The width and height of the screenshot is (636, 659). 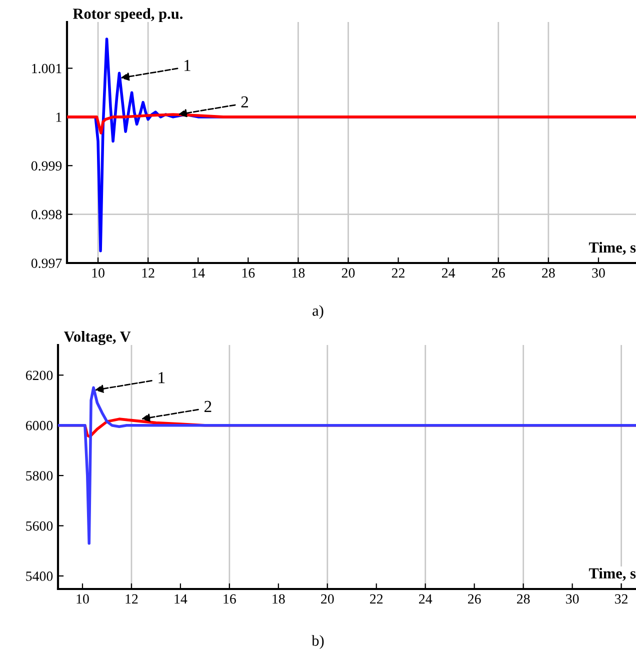 I want to click on y-tick-label: 5600, so click(x=39, y=526).